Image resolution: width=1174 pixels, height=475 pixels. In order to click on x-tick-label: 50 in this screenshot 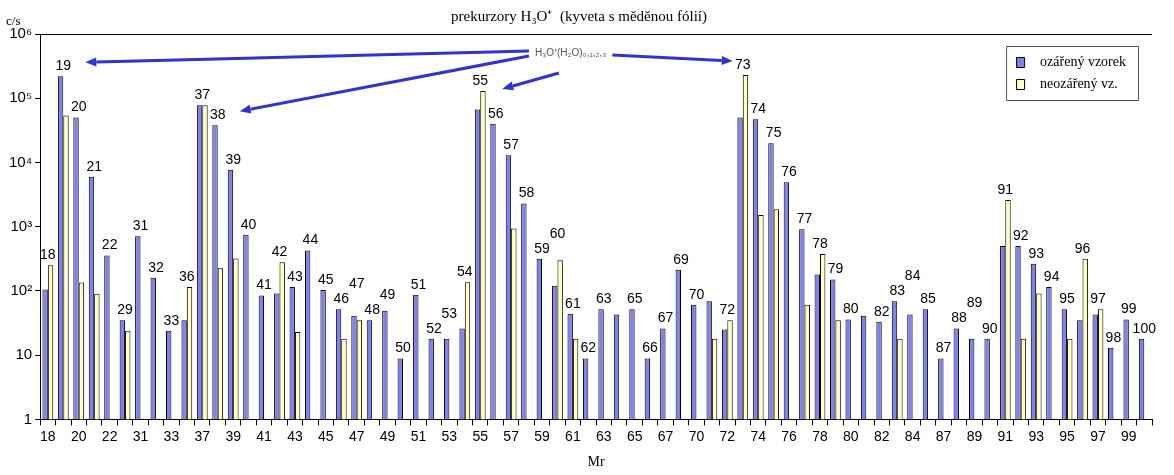, I will do `click(403, 347)`.